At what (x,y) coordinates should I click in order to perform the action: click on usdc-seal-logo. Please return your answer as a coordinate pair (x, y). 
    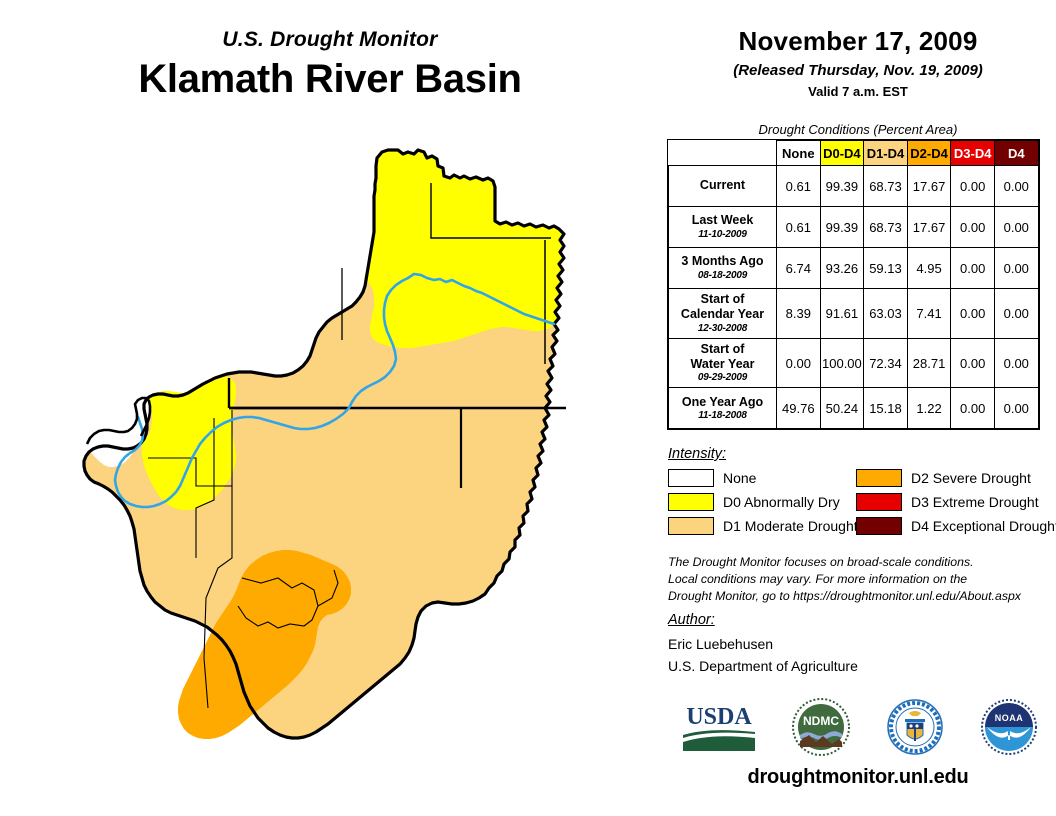
    Looking at the image, I should click on (915, 727).